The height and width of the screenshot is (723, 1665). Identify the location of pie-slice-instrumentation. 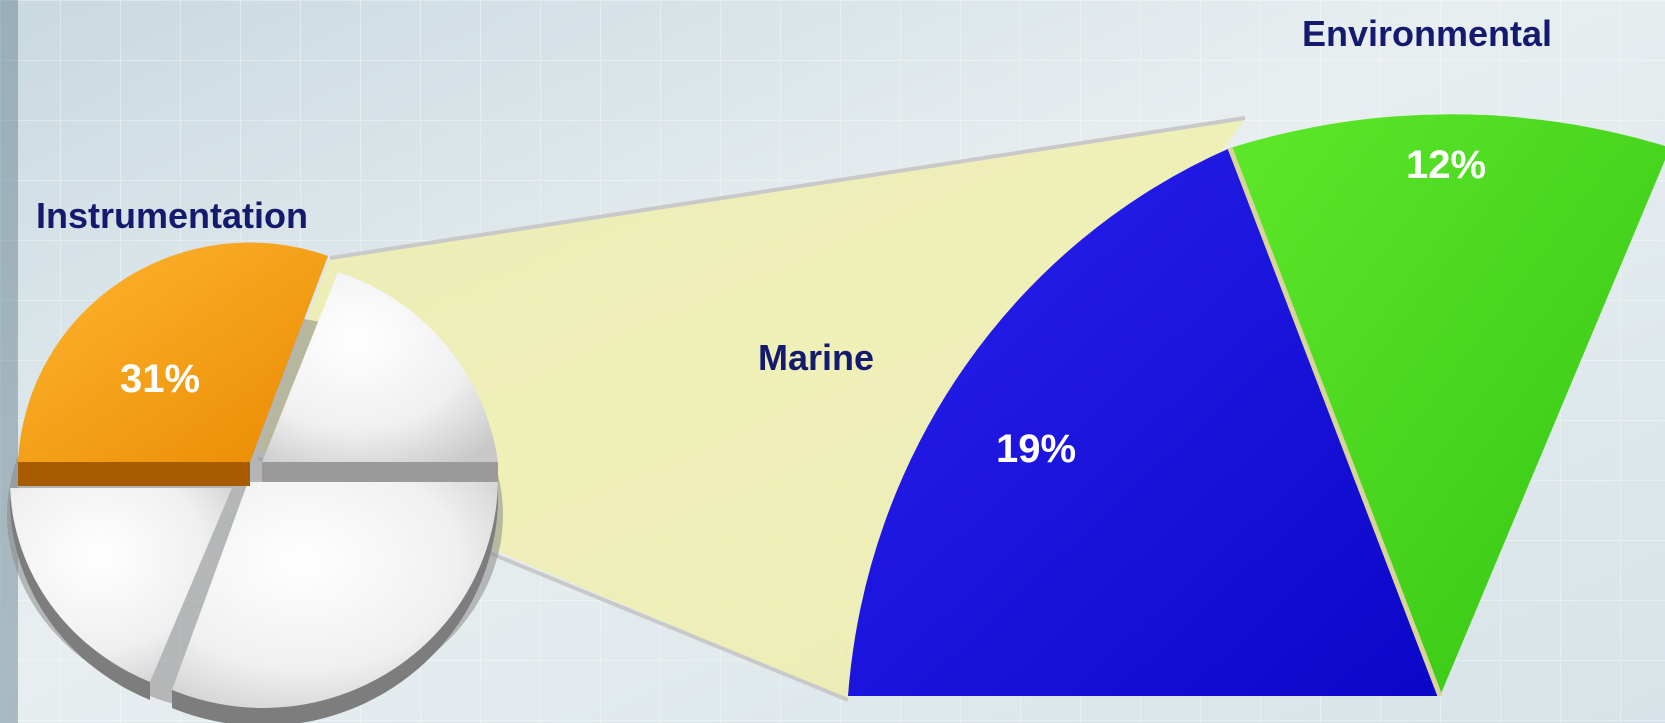
(173, 352).